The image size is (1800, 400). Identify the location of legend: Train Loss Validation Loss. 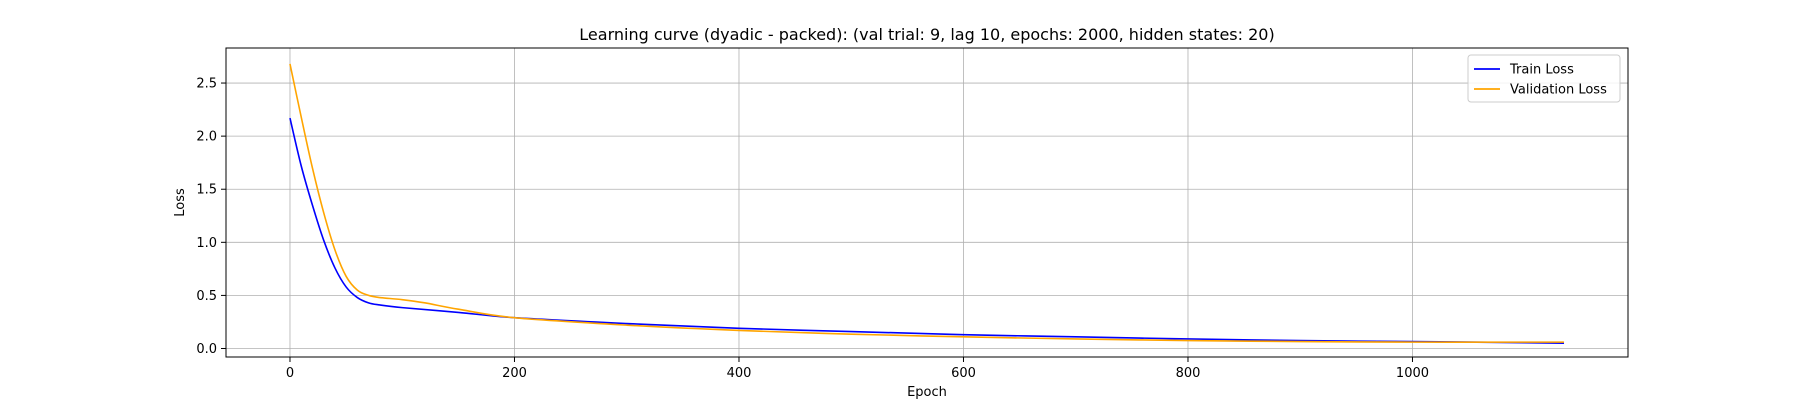
(1544, 78).